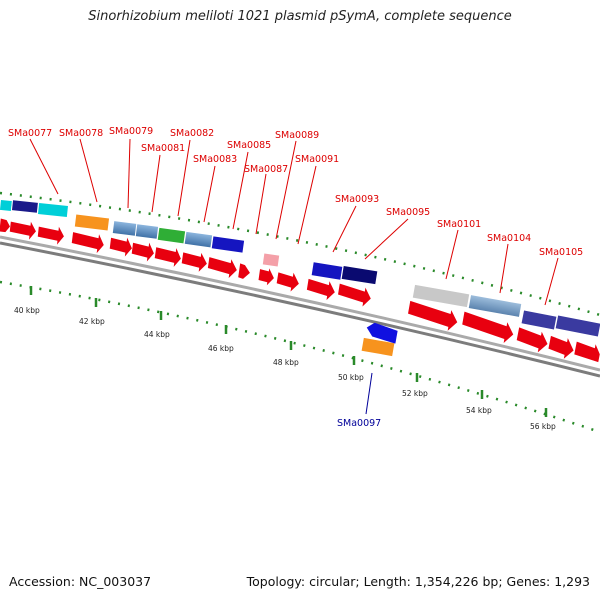 The height and width of the screenshot is (600, 600). What do you see at coordinates (131, 131) in the screenshot?
I see `gene-label-sma0079: SMa0079` at bounding box center [131, 131].